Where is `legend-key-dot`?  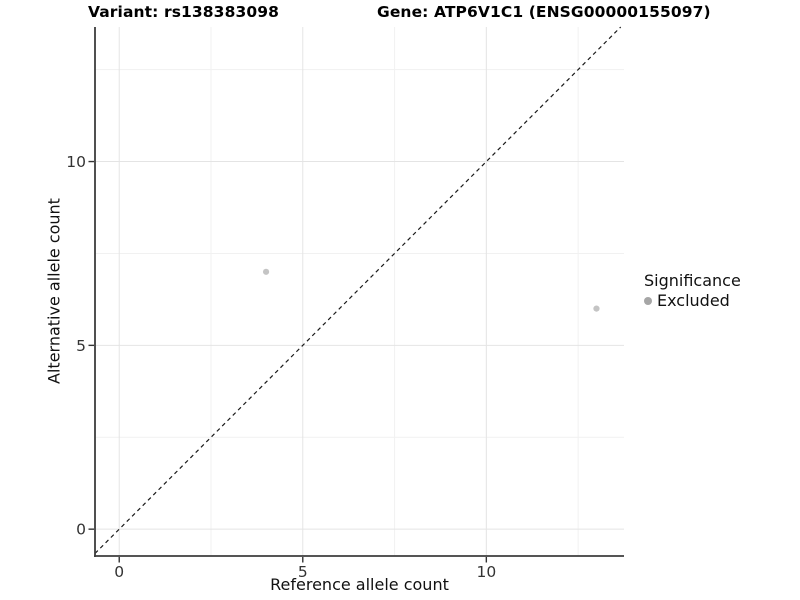 legend-key-dot is located at coordinates (648, 300).